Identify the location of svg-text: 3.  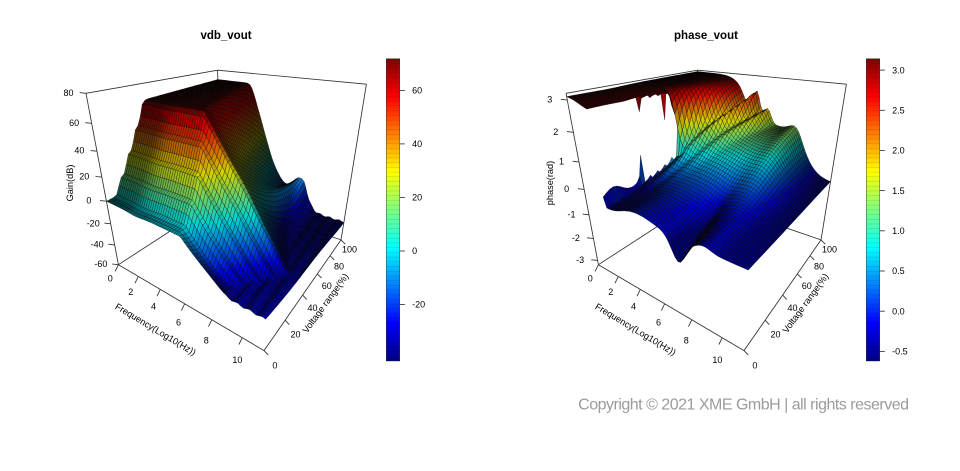
(549, 100).